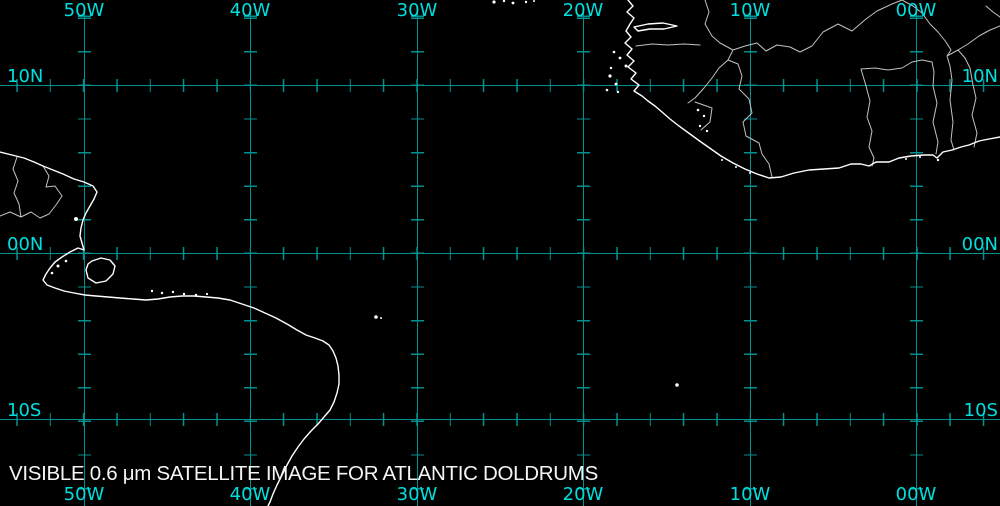 This screenshot has height=506, width=1000. What do you see at coordinates (84, 10) in the screenshot?
I see `lon-label-top-50W: 50W` at bounding box center [84, 10].